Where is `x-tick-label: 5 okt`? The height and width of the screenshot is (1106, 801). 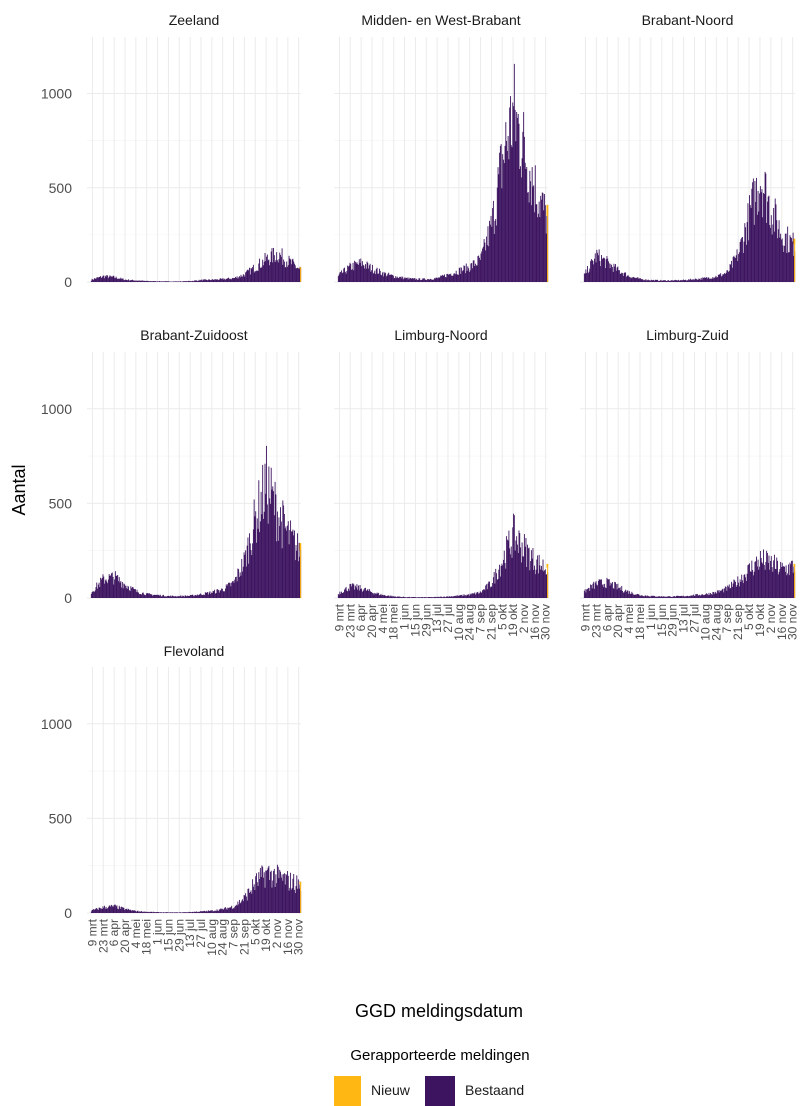 x-tick-label: 5 okt is located at coordinates (502, 616).